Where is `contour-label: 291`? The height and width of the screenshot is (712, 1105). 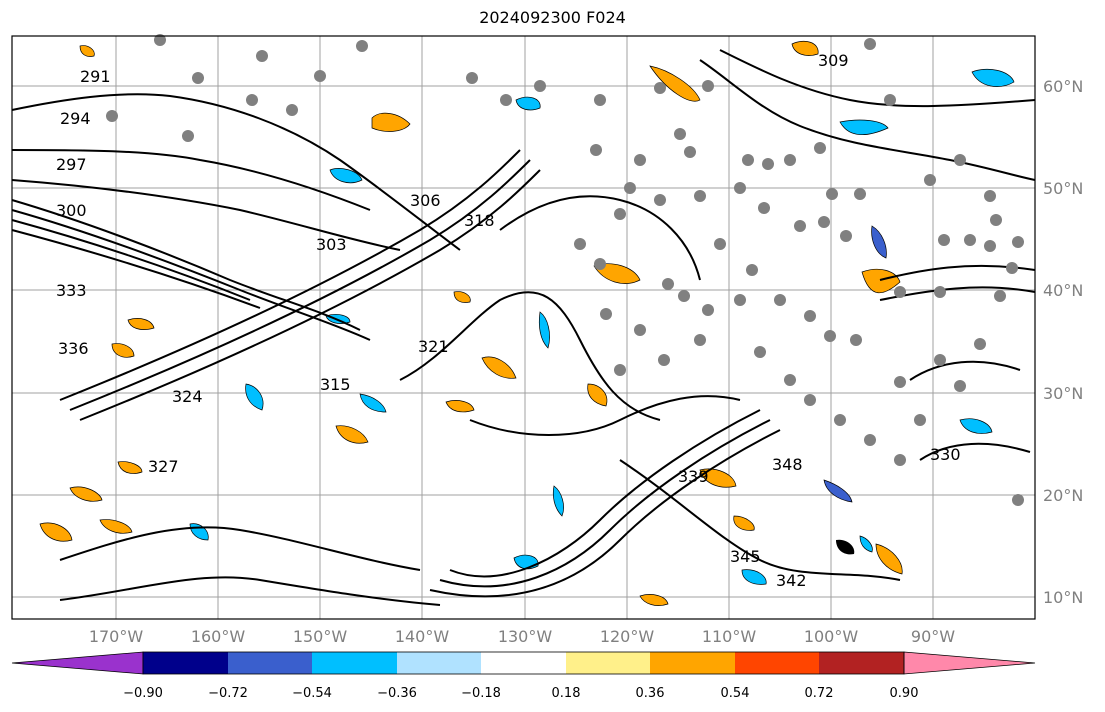 contour-label: 291 is located at coordinates (95, 76).